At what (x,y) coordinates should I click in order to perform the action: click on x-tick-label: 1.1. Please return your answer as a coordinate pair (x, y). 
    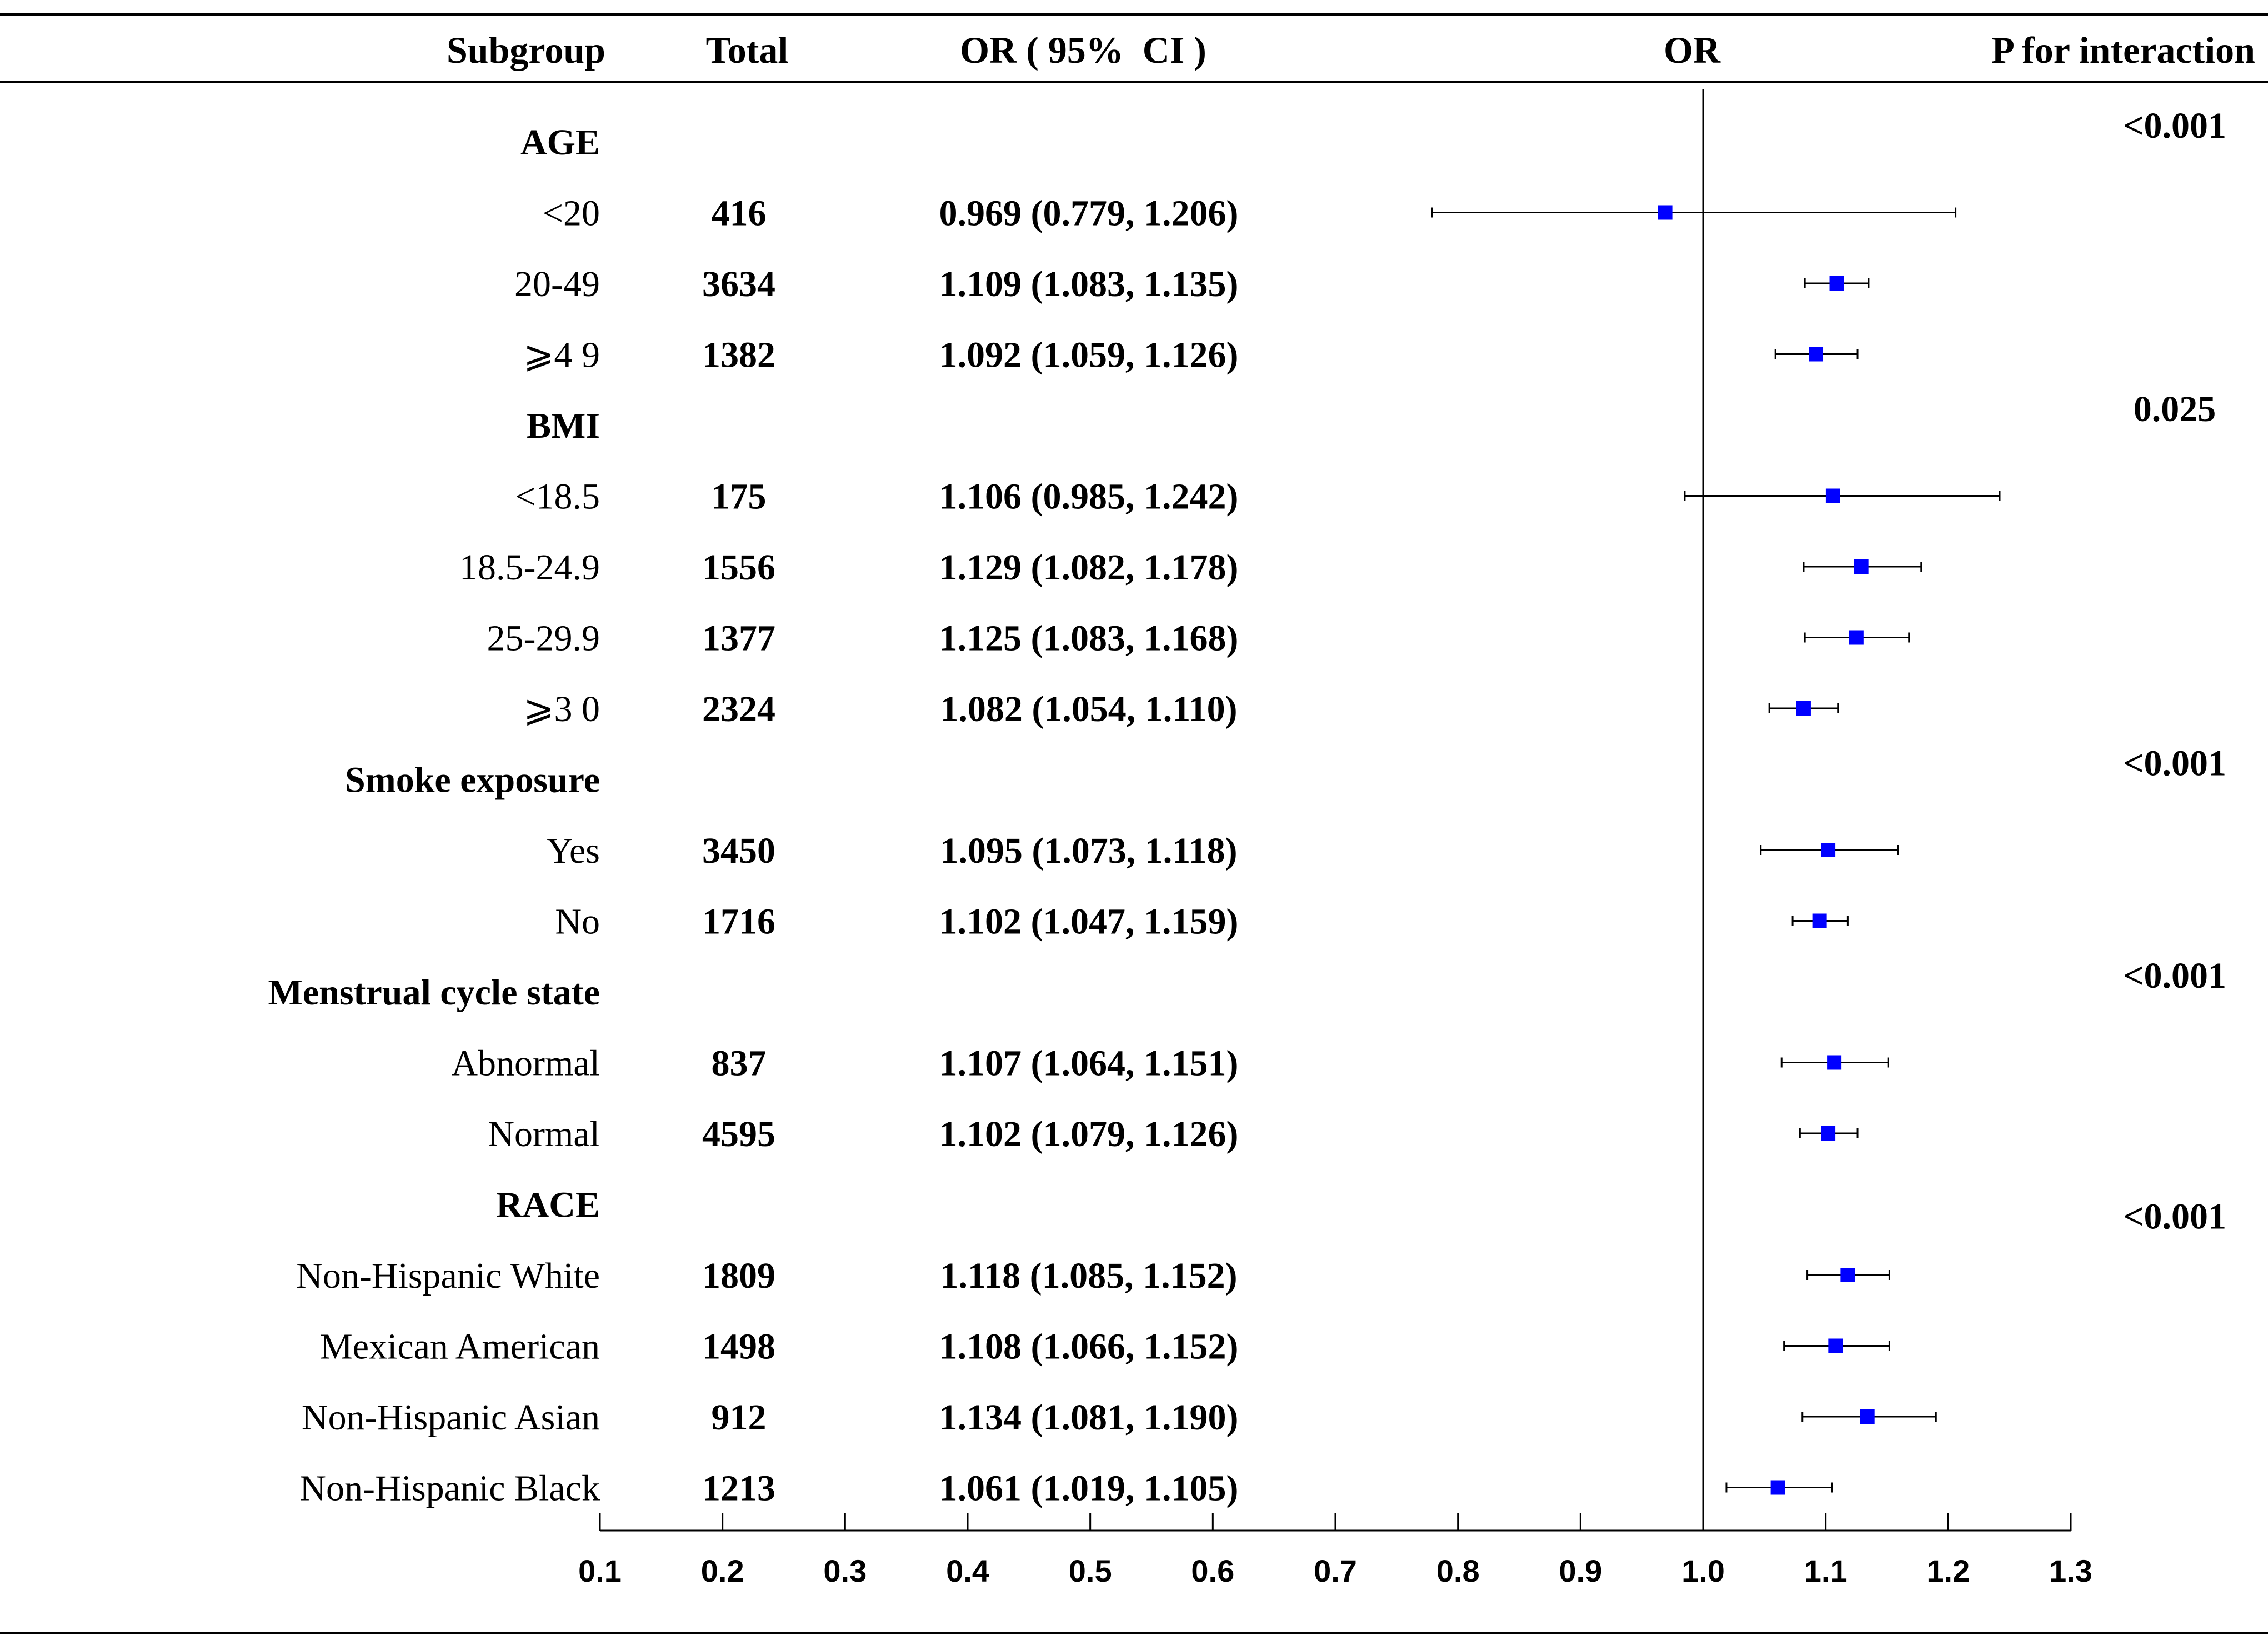
    Looking at the image, I should click on (1826, 1571).